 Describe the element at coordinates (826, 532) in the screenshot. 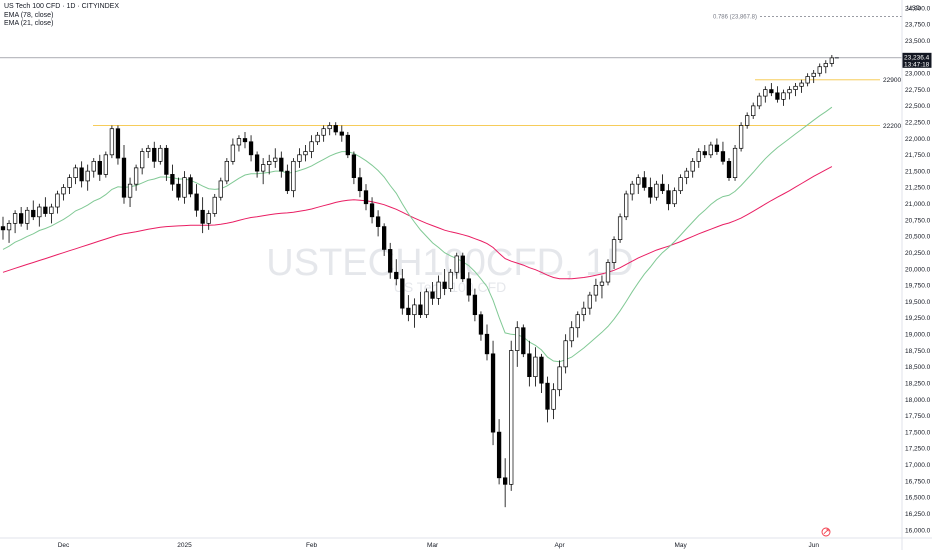

I see `go-to-realtime-icon` at that location.